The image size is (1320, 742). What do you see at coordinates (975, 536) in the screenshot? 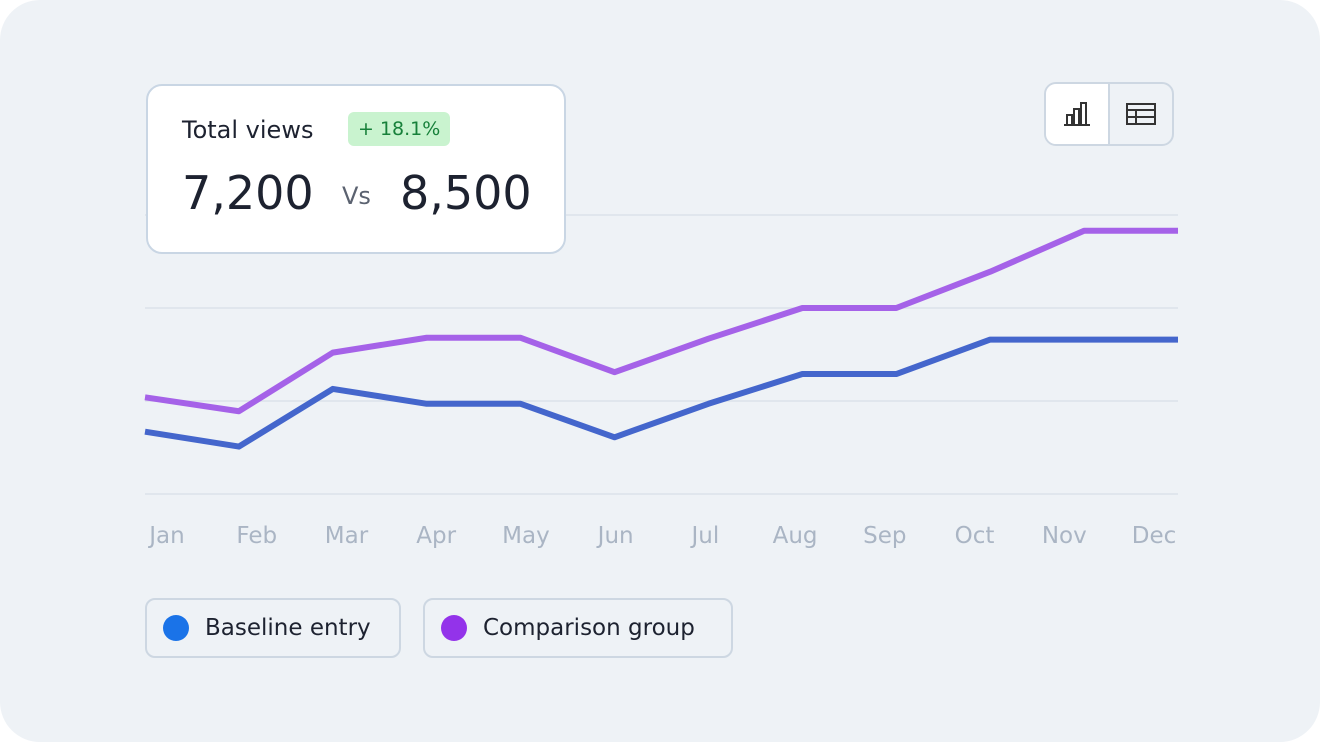
I see `x-tick-label: Oct` at bounding box center [975, 536].